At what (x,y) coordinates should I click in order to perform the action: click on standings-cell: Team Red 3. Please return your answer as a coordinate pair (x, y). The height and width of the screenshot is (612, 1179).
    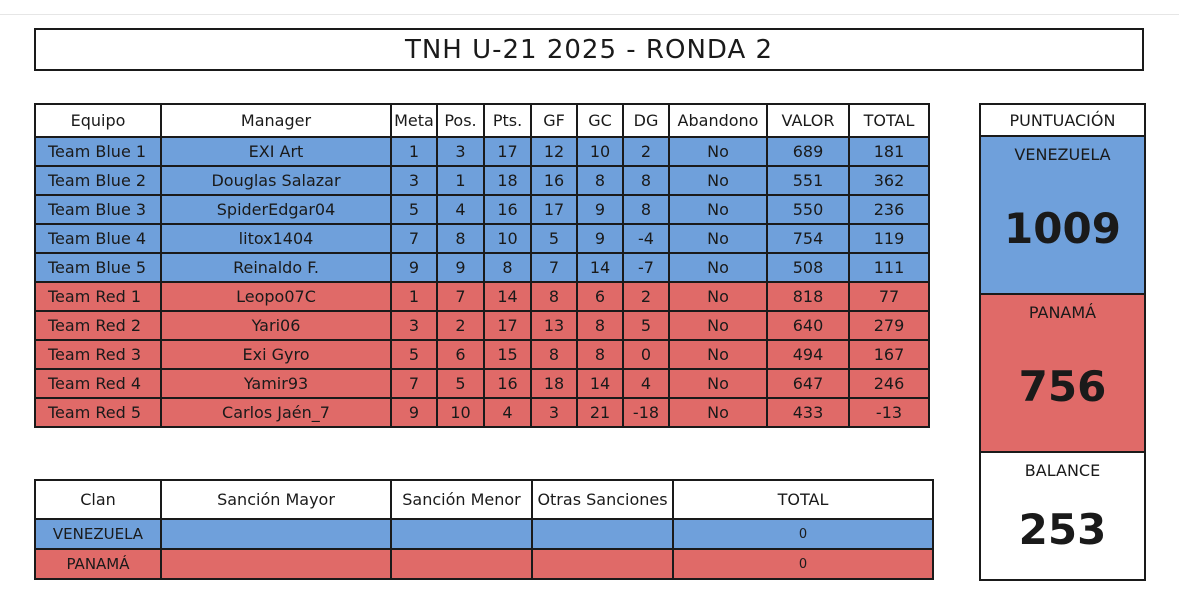
    Looking at the image, I should click on (98, 354).